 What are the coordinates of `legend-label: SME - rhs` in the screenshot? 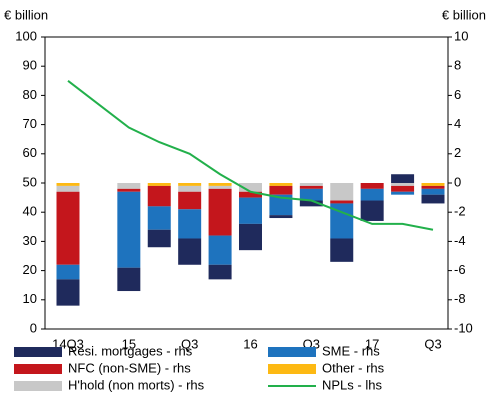 It's located at (351, 350).